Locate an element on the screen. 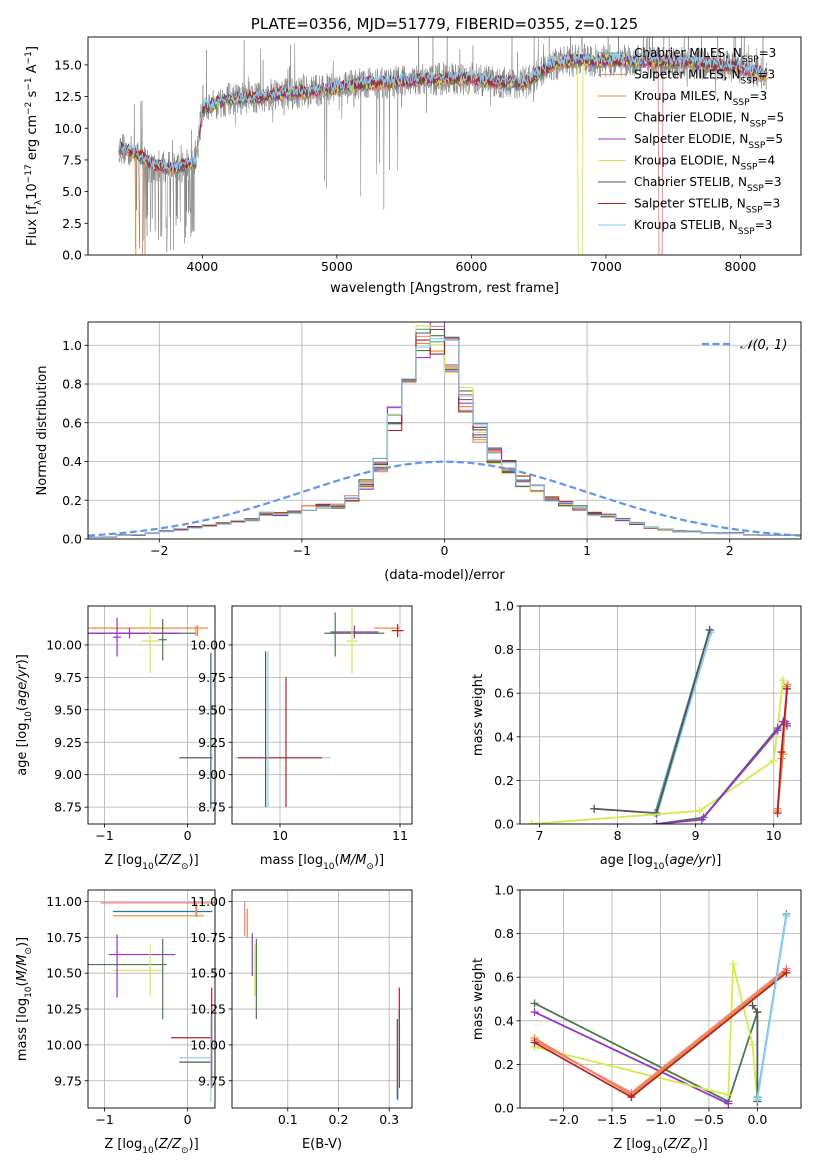  x-tick-label: 11 is located at coordinates (400, 835).